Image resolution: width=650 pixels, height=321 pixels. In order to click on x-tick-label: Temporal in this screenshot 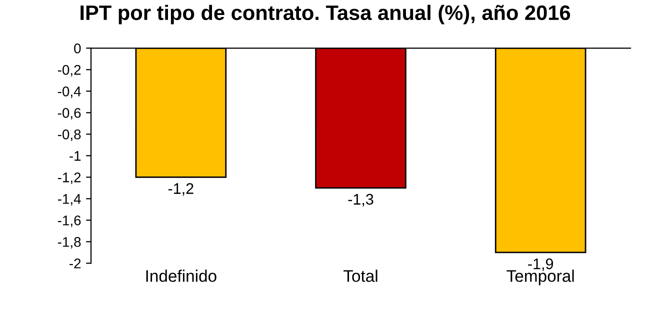, I will do `click(540, 278)`.